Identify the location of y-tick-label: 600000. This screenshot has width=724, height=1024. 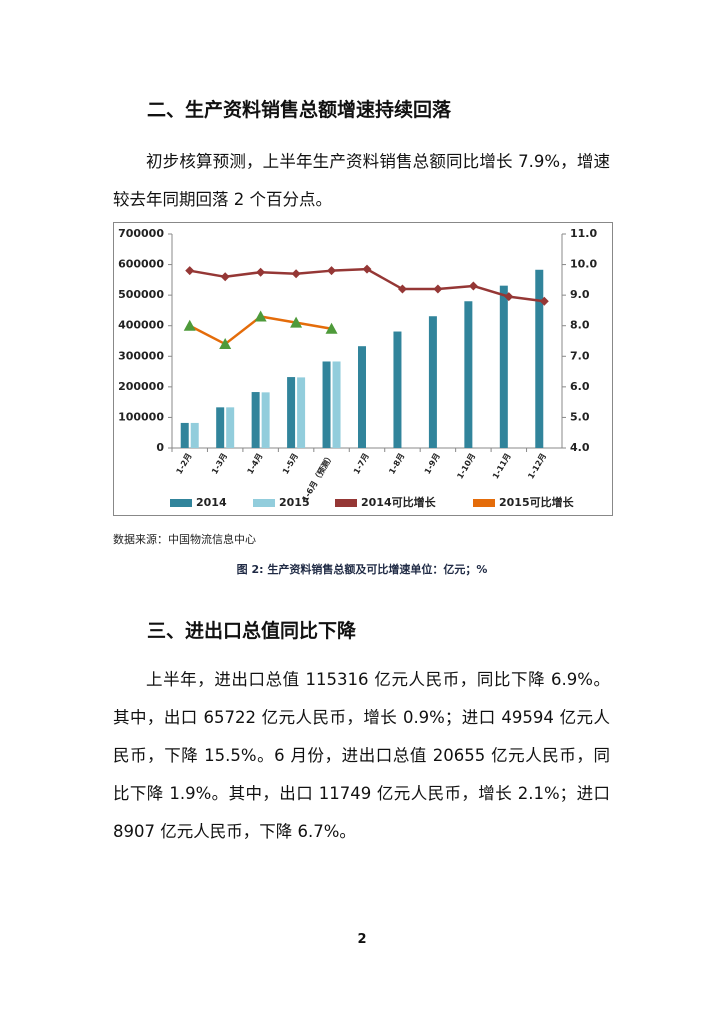
(141, 264).